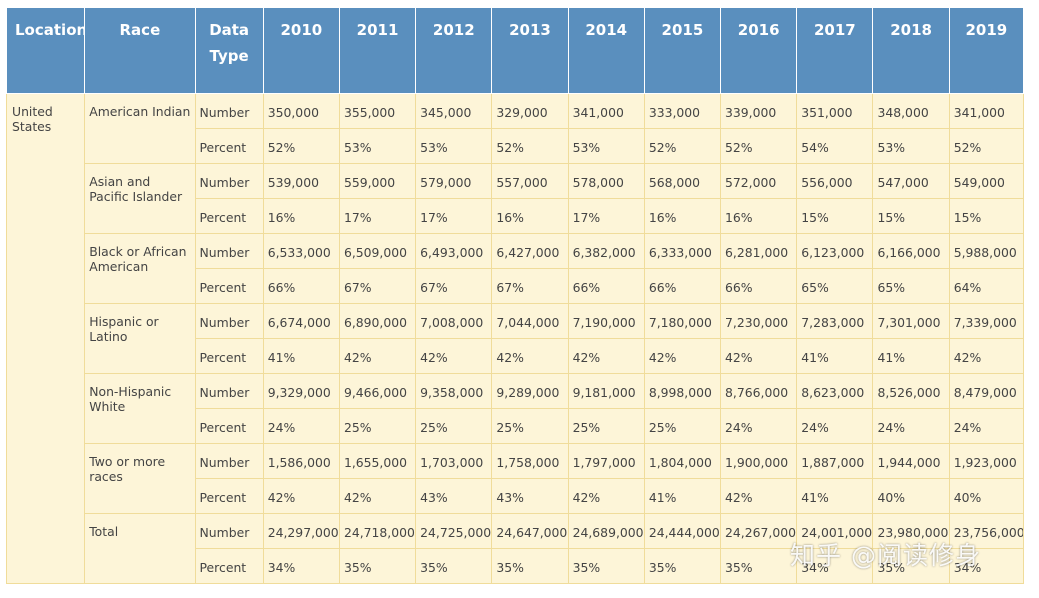 The height and width of the screenshot is (598, 1039). Describe the element at coordinates (682, 461) in the screenshot. I see `value-cell: 1,804,000` at that location.